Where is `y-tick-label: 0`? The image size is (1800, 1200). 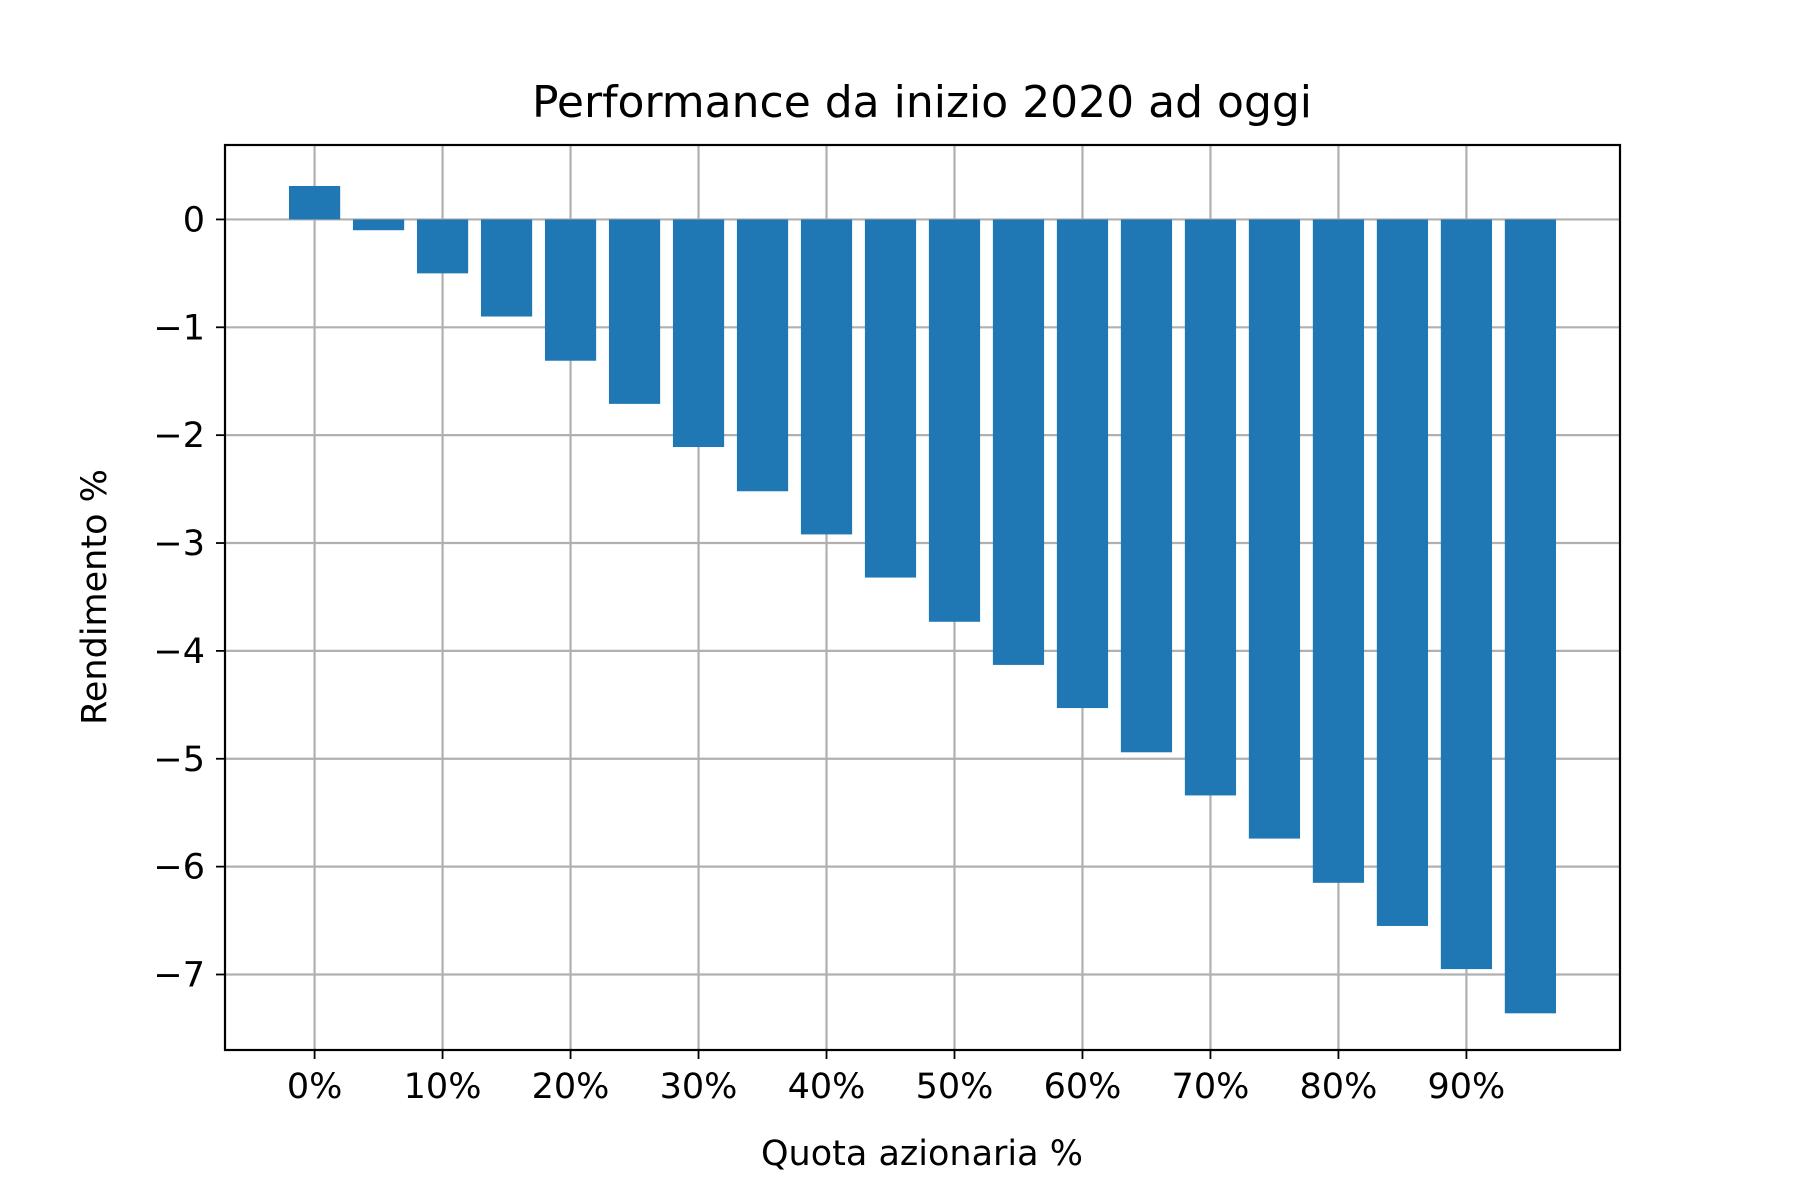
y-tick-label: 0 is located at coordinates (194, 220).